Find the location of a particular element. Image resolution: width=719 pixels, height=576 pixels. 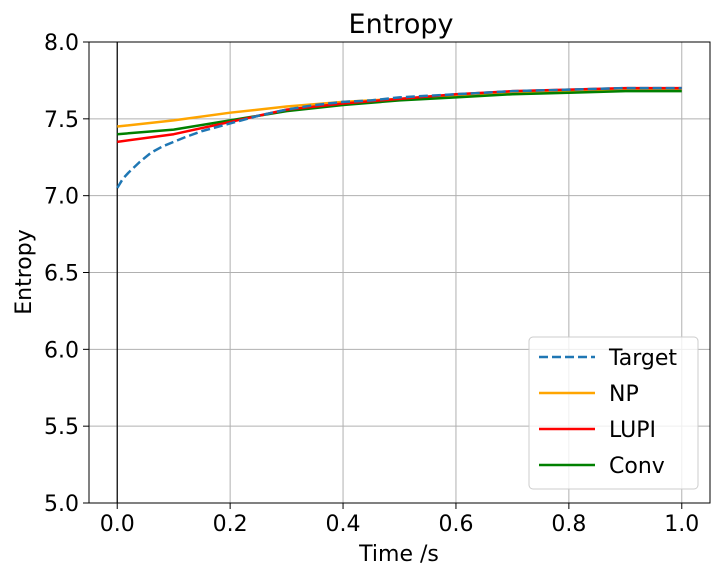

series-line-conv is located at coordinates (399, 112).